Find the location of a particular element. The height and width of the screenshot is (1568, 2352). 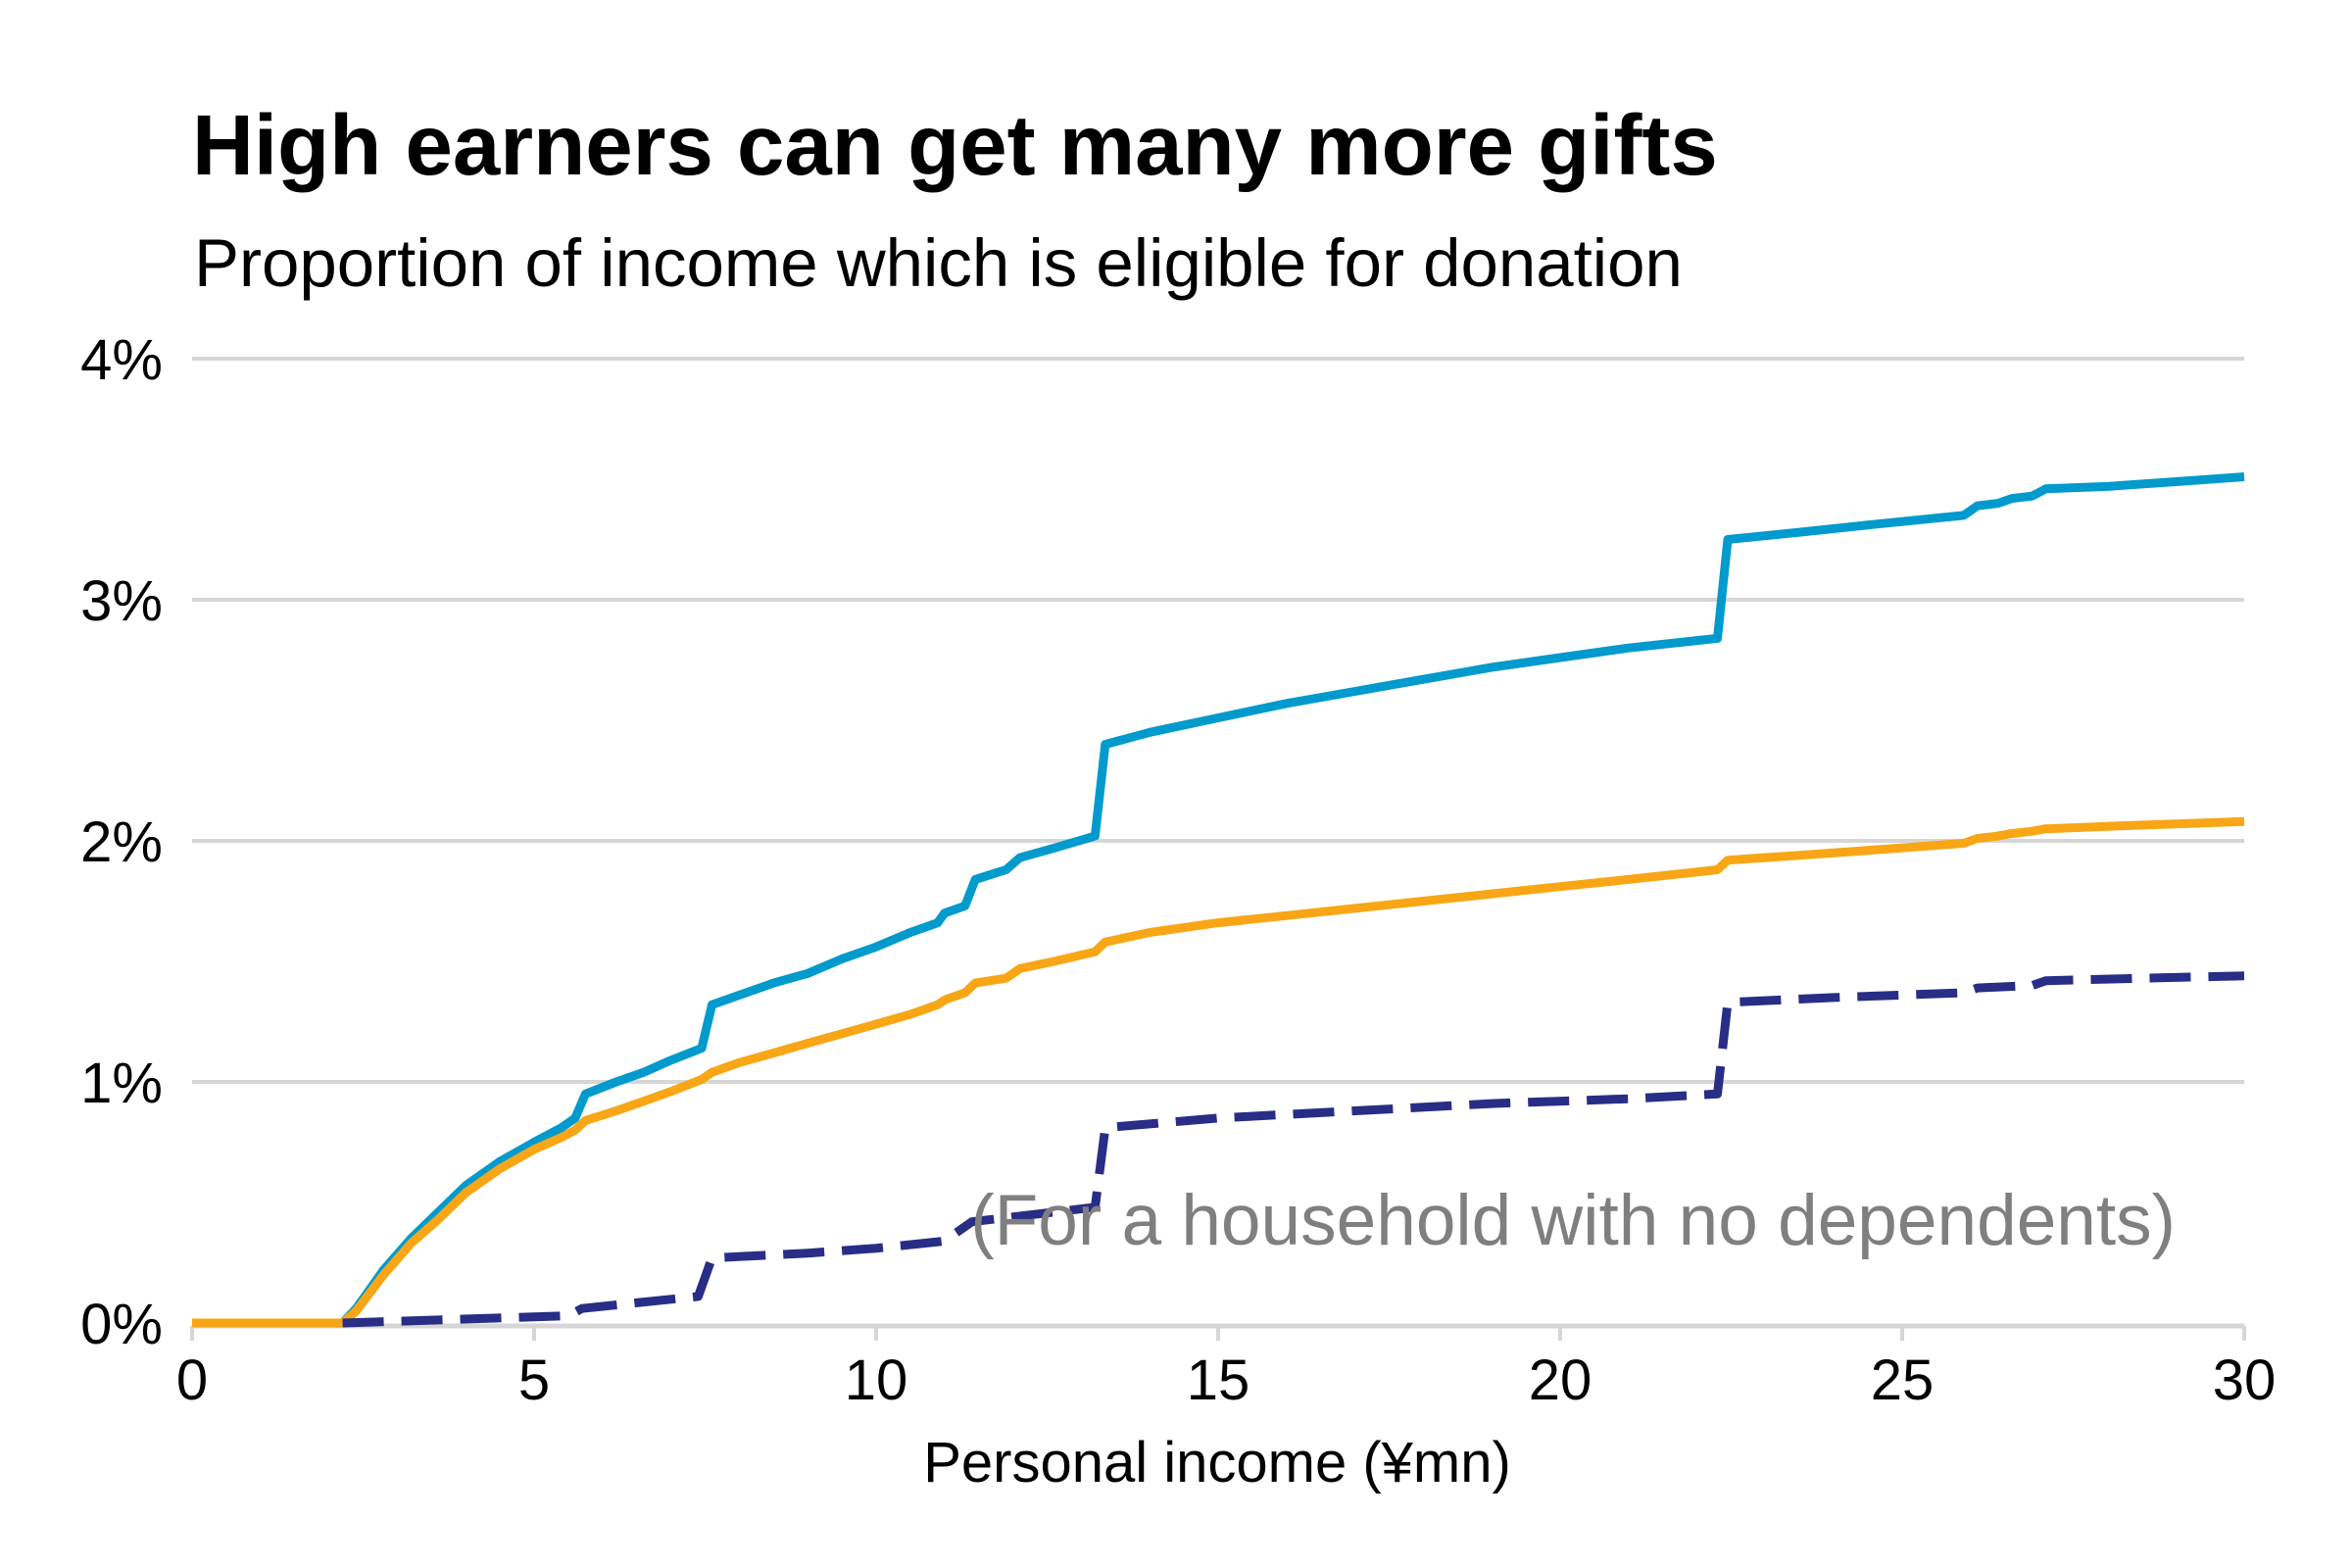

x-axis: 0 5 10 15 20 25 30 is located at coordinates (1226, 1367).